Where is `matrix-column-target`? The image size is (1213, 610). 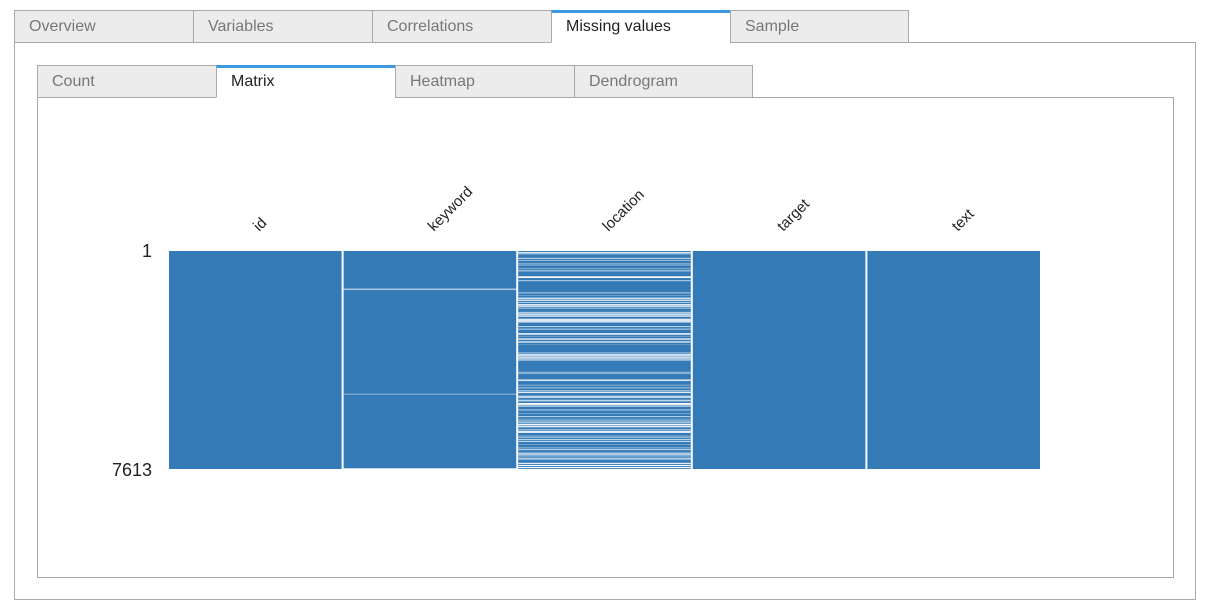
matrix-column-target is located at coordinates (779, 360).